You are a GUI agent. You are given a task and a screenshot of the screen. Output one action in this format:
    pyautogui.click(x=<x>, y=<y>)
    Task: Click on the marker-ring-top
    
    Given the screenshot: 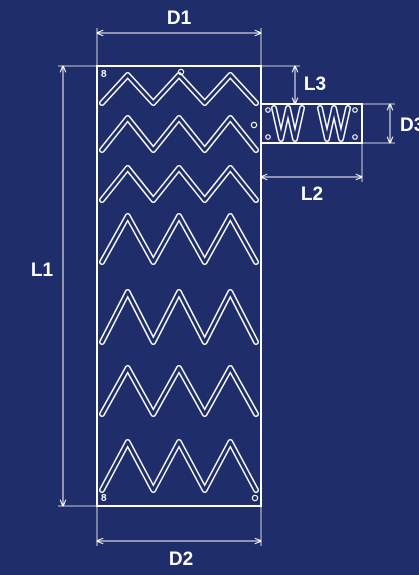 What is the action you would take?
    pyautogui.click(x=181, y=72)
    